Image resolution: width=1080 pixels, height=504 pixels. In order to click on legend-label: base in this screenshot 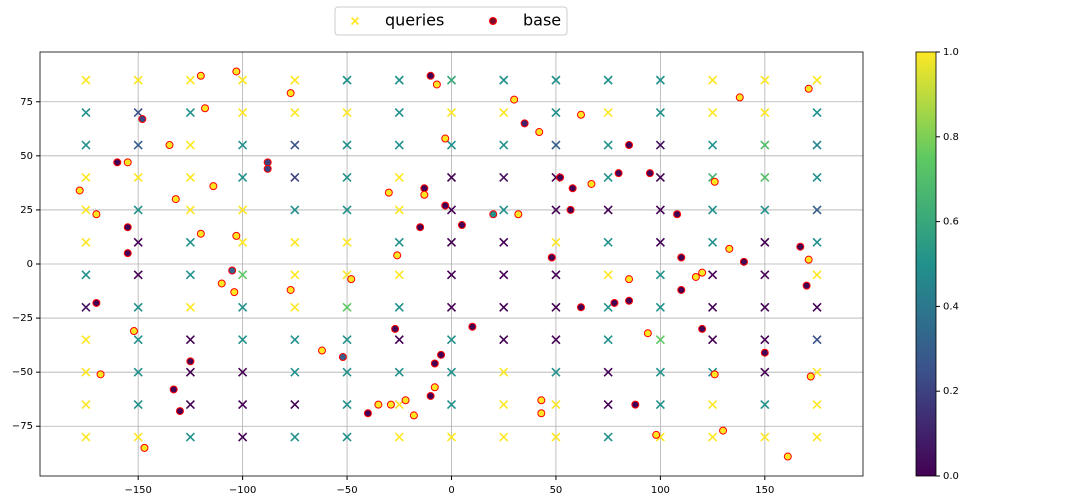, I will do `click(542, 20)`.